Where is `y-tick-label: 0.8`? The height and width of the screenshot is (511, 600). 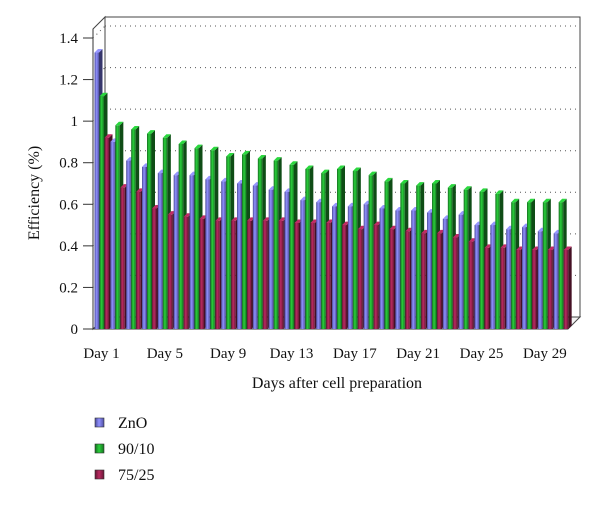
y-tick-label: 0.8 is located at coordinates (68, 164).